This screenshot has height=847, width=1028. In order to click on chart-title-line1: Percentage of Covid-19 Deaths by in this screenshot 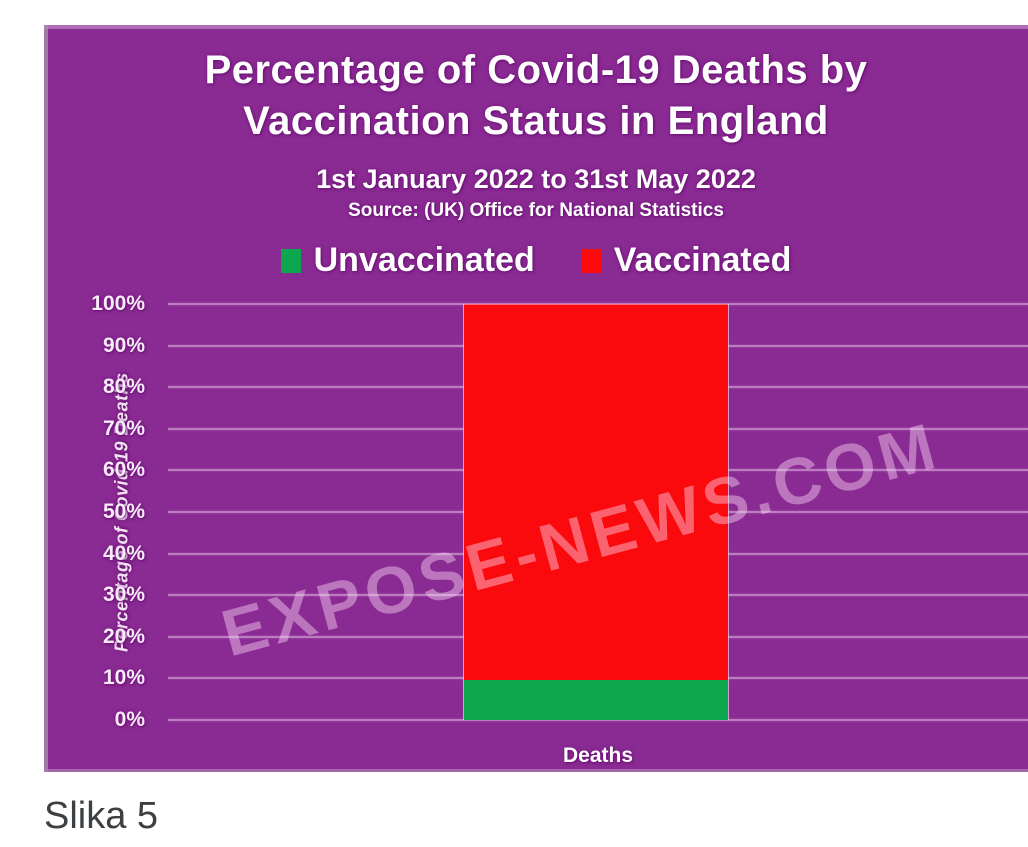, I will do `click(536, 70)`.